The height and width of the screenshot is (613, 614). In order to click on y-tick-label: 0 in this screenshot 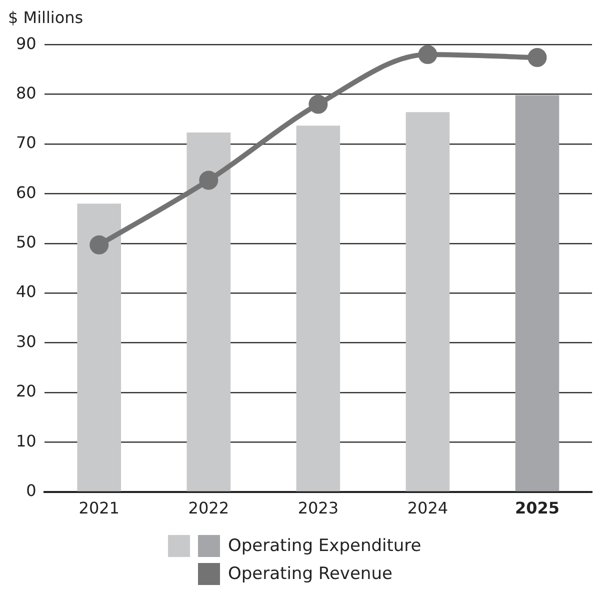, I will do `click(31, 490)`.